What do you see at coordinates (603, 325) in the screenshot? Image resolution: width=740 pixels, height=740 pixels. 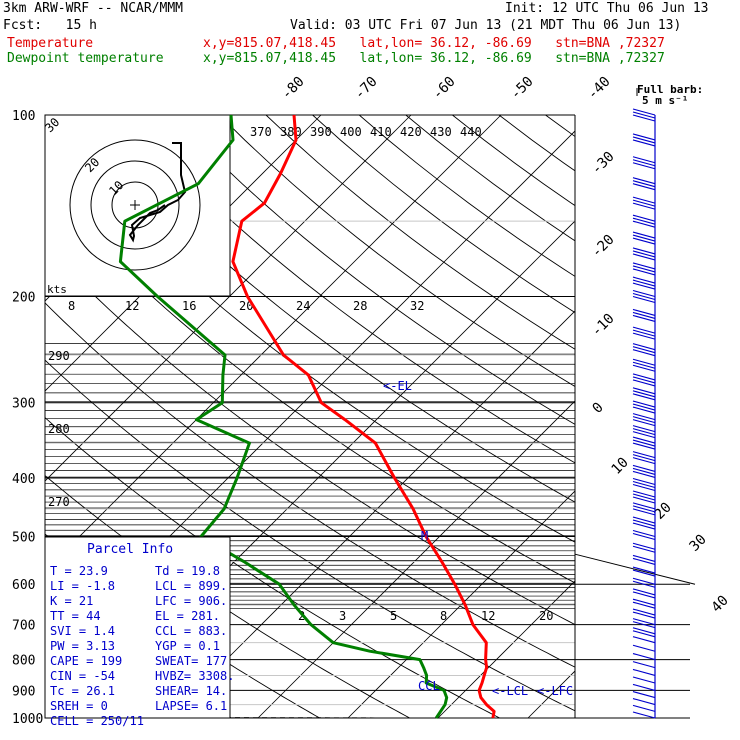 I see `isotherm-label: -10` at bounding box center [603, 325].